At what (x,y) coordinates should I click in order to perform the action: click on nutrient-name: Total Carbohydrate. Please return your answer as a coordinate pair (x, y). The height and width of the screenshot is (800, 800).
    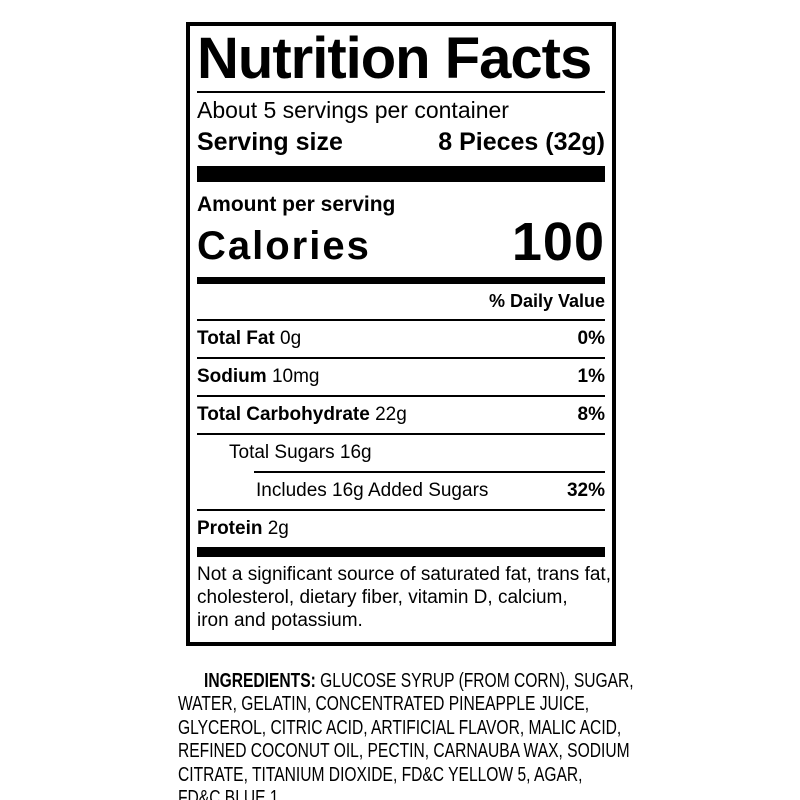
    Looking at the image, I should click on (283, 414).